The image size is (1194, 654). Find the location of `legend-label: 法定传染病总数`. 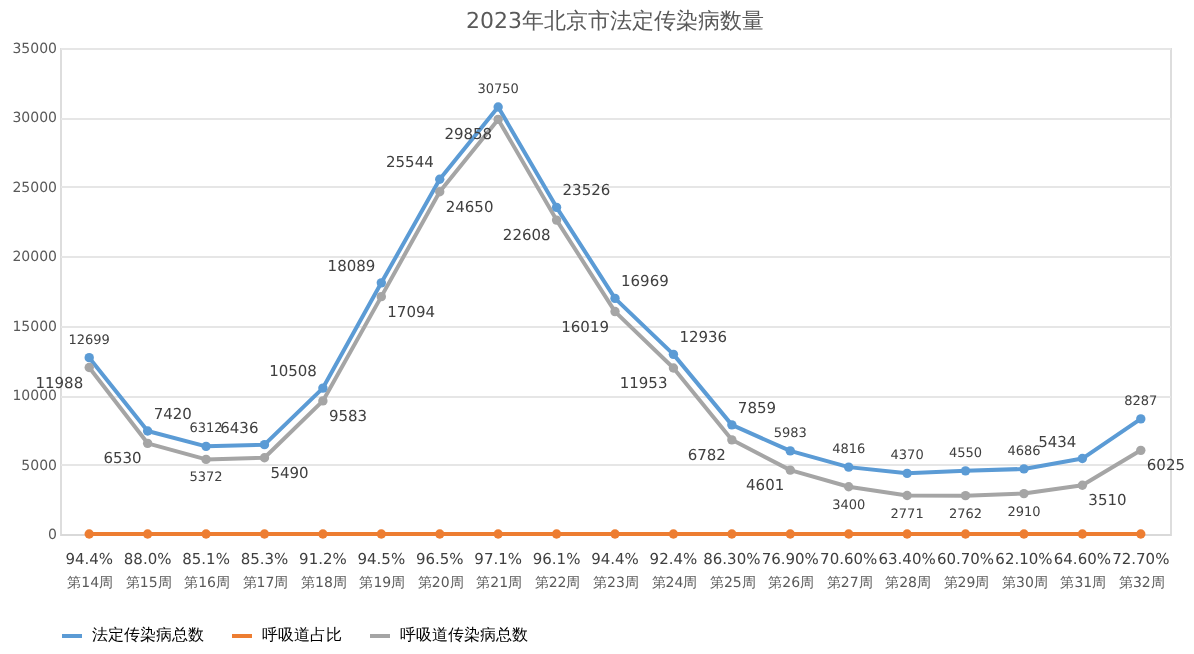

legend-label: 法定传染病总数 is located at coordinates (148, 635).